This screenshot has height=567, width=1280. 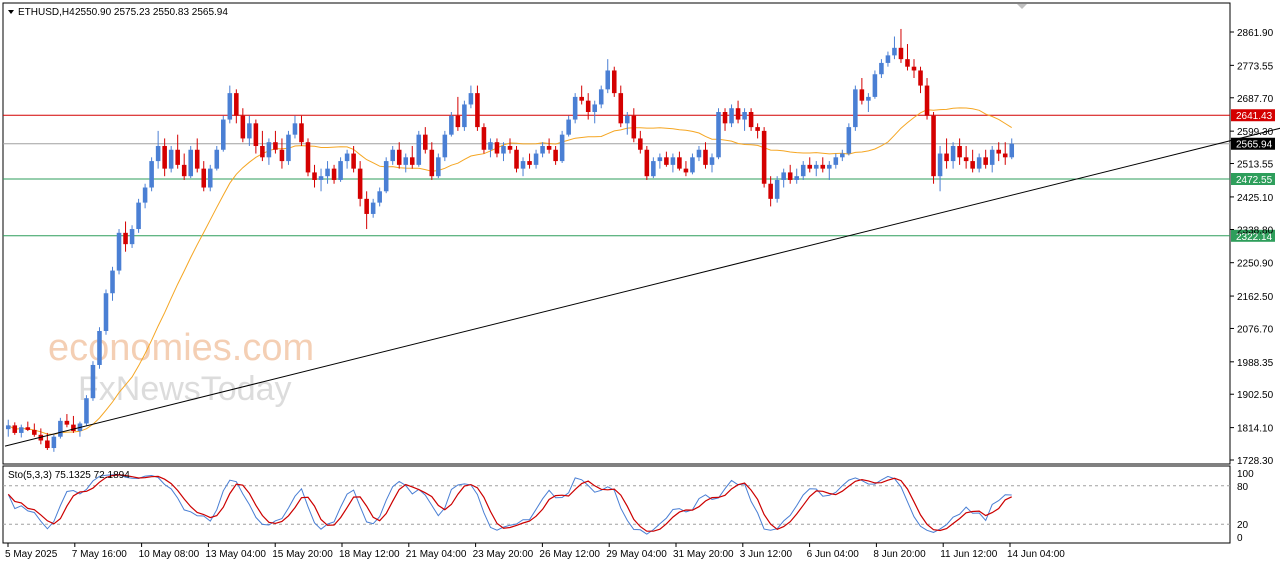 What do you see at coordinates (1255, 165) in the screenshot?
I see `price-tick-label: 2513.55` at bounding box center [1255, 165].